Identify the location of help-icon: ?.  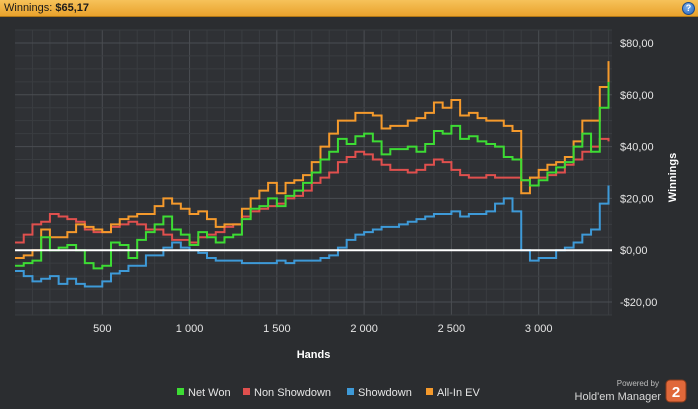
(688, 8).